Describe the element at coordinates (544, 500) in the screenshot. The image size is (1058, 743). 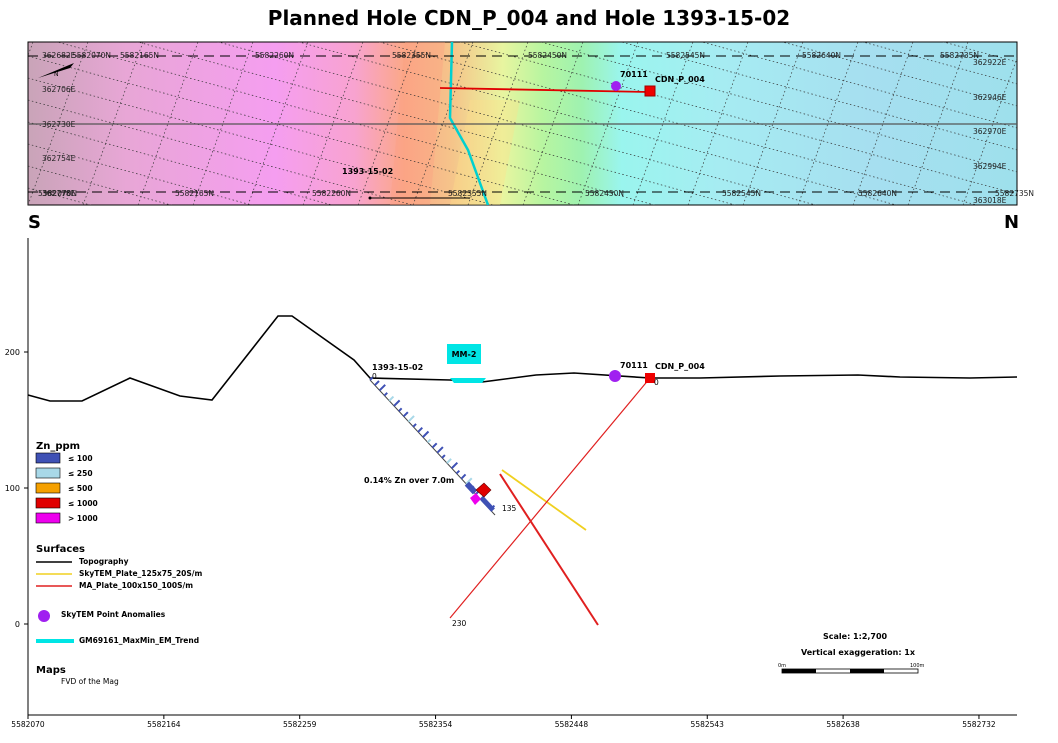
I see `skytem-plate-line` at that location.